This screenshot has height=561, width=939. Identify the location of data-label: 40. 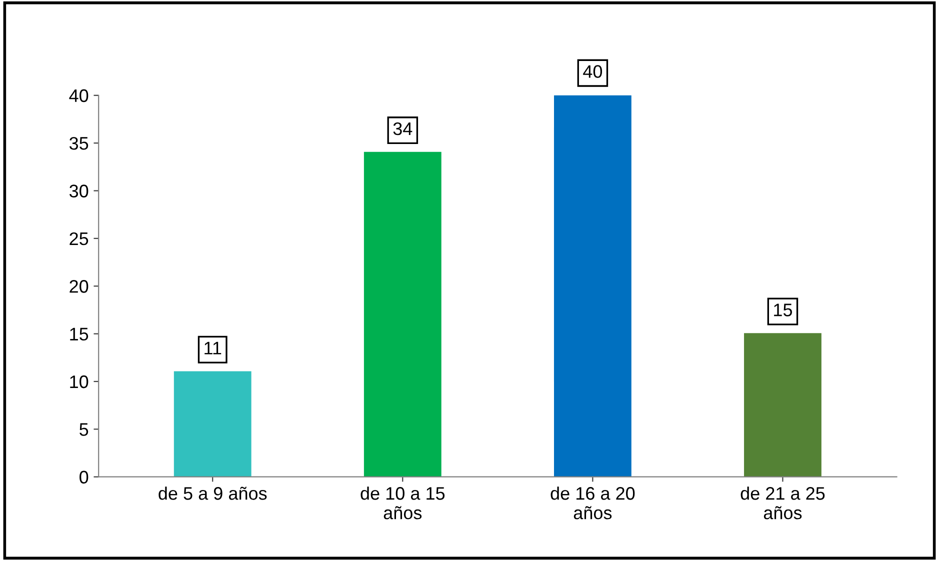
(592, 71).